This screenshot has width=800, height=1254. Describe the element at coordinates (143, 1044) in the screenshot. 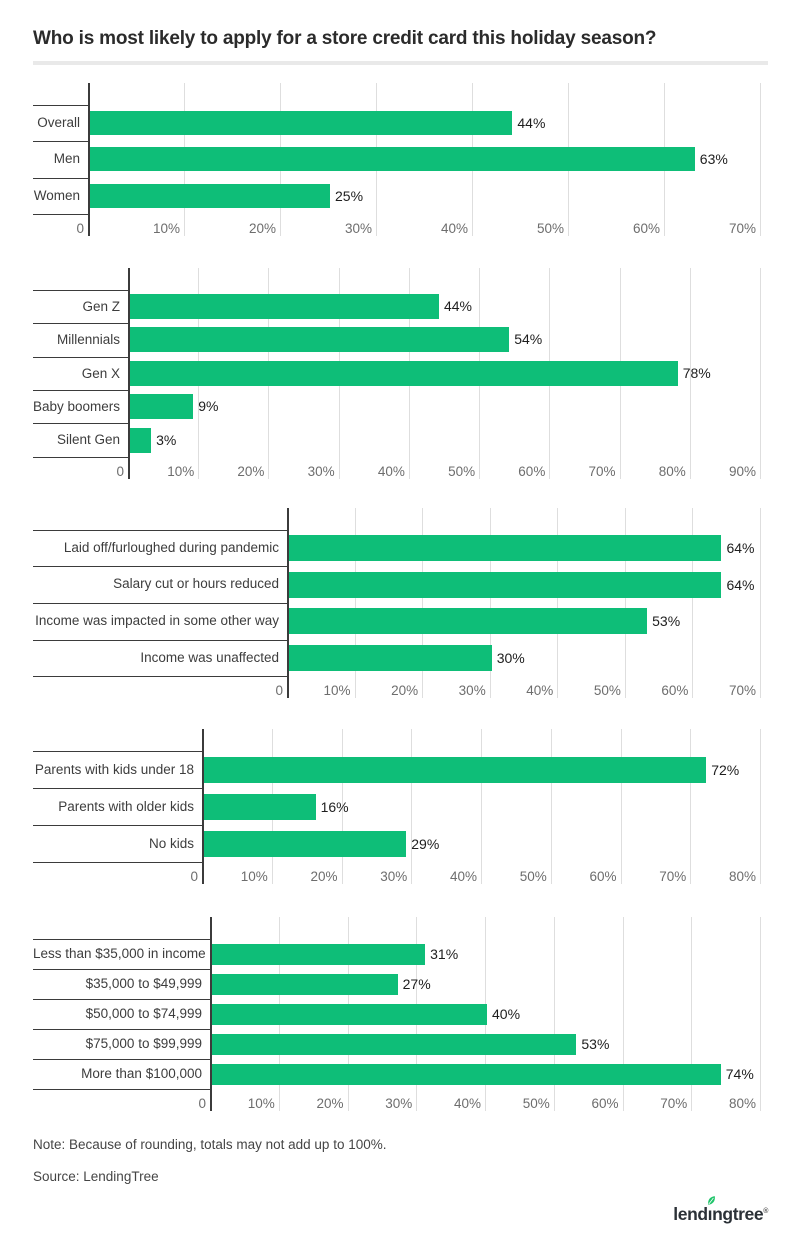

I see `category-label: $75,000 to $99,999` at that location.